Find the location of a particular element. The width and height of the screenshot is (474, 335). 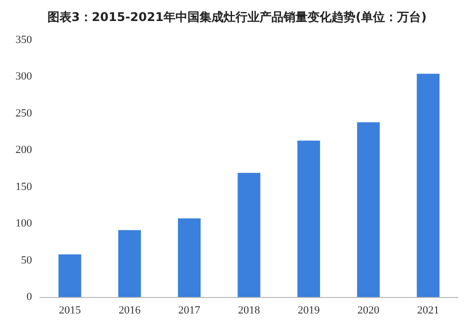

y-tick-label: 150 is located at coordinates (24, 186).